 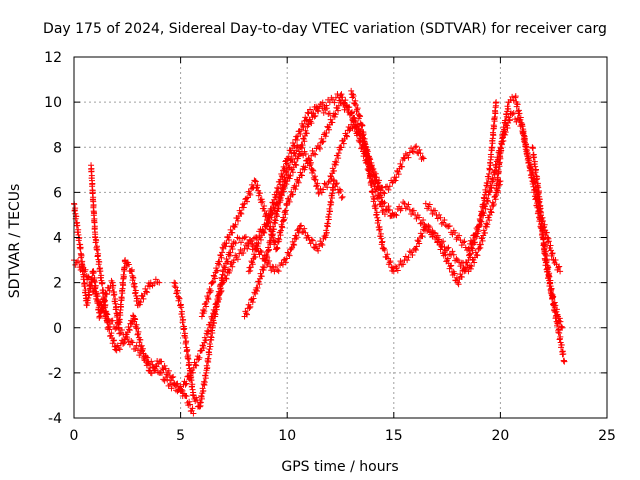 I want to click on x-tick-label: 10, so click(x=287, y=436).